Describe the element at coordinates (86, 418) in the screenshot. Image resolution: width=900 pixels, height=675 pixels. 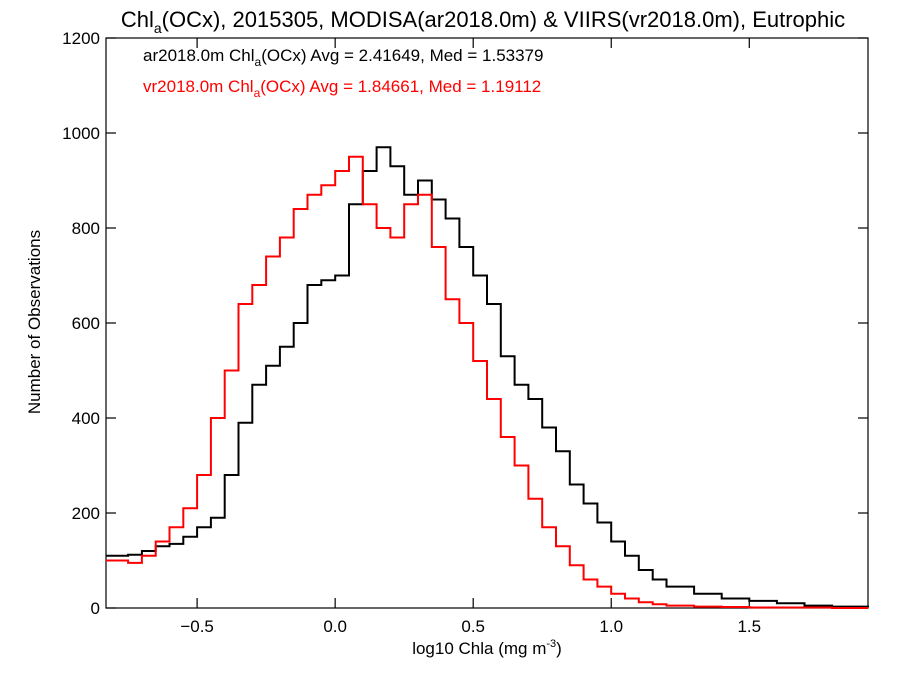
I see `y-tick-label: 400` at that location.